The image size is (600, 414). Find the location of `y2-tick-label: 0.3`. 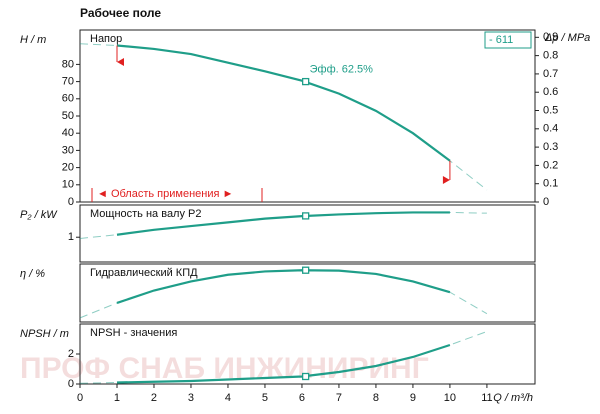

y2-tick-label: 0.3 is located at coordinates (550, 147).